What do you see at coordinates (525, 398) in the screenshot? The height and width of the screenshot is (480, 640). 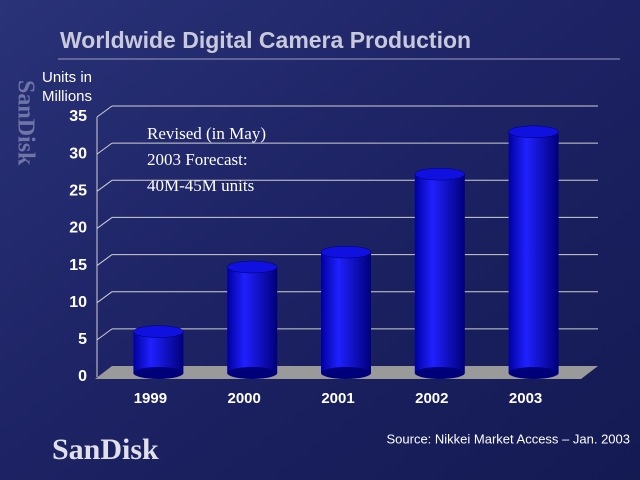 I see `x-tick-label: 2003` at bounding box center [525, 398].